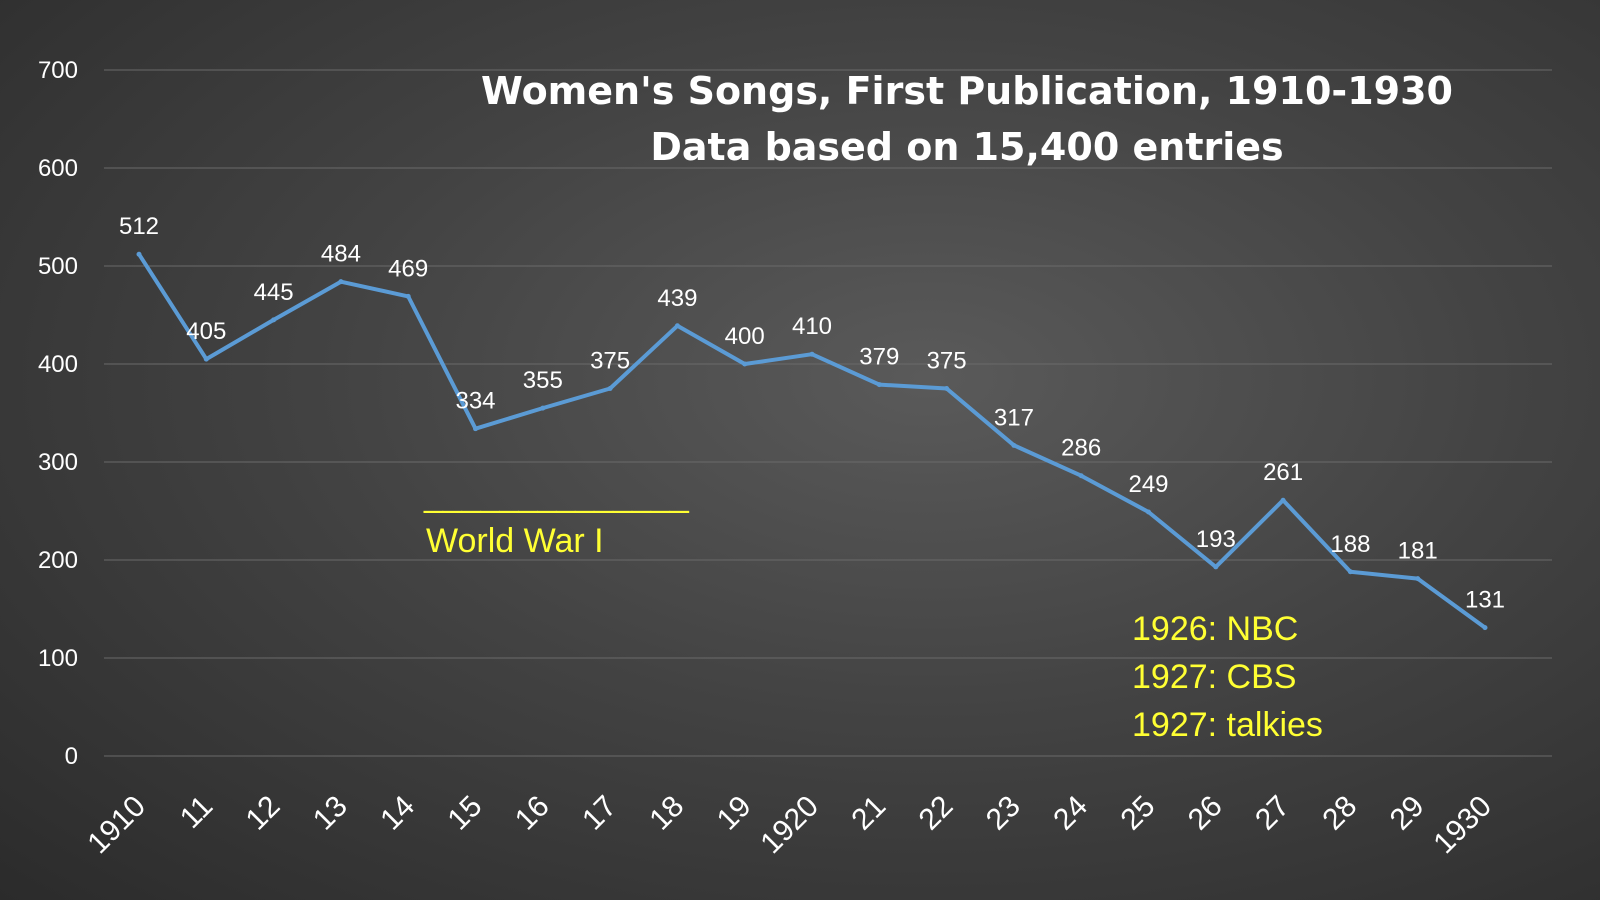 The image size is (1600, 900). Describe the element at coordinates (58, 658) in the screenshot. I see `y-tick-label: 100` at that location.